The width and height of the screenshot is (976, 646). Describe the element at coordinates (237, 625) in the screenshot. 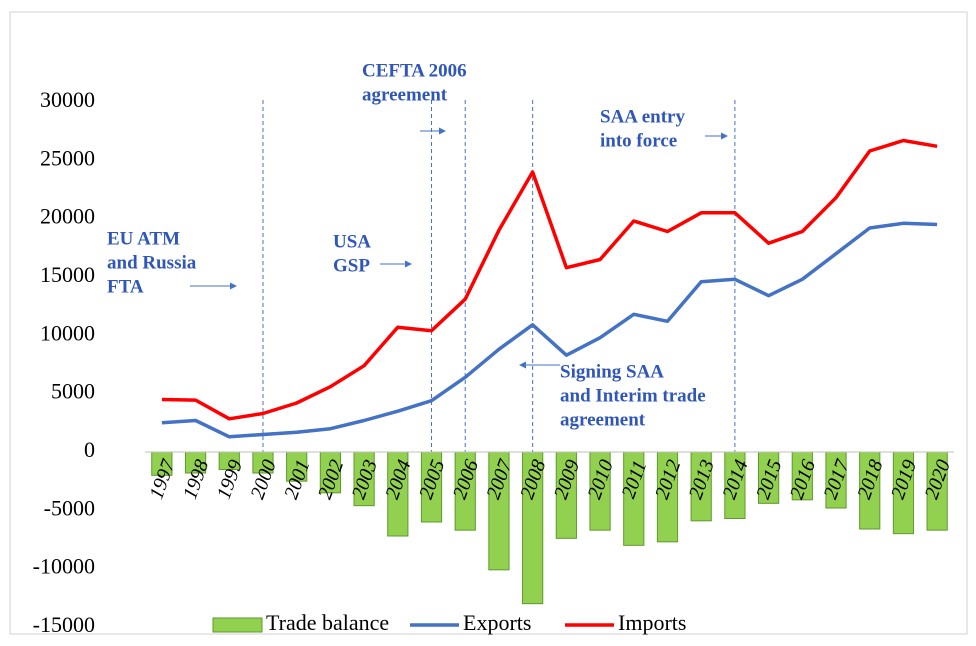

I see `legend-swatch` at that location.